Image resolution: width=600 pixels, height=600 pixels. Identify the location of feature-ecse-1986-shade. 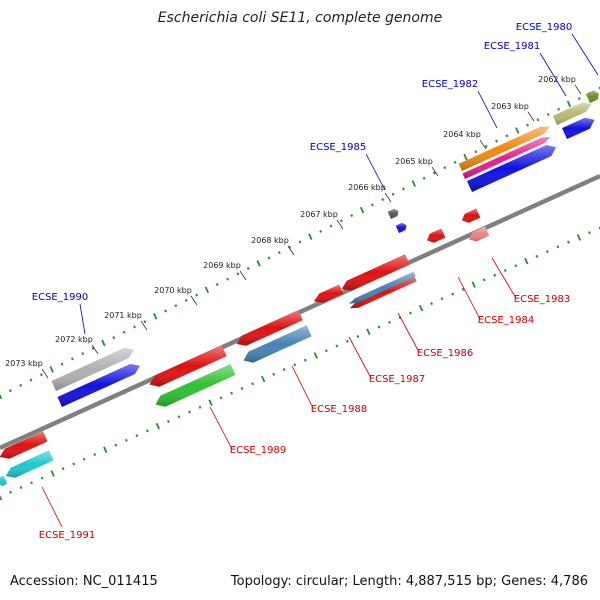
(383, 292).